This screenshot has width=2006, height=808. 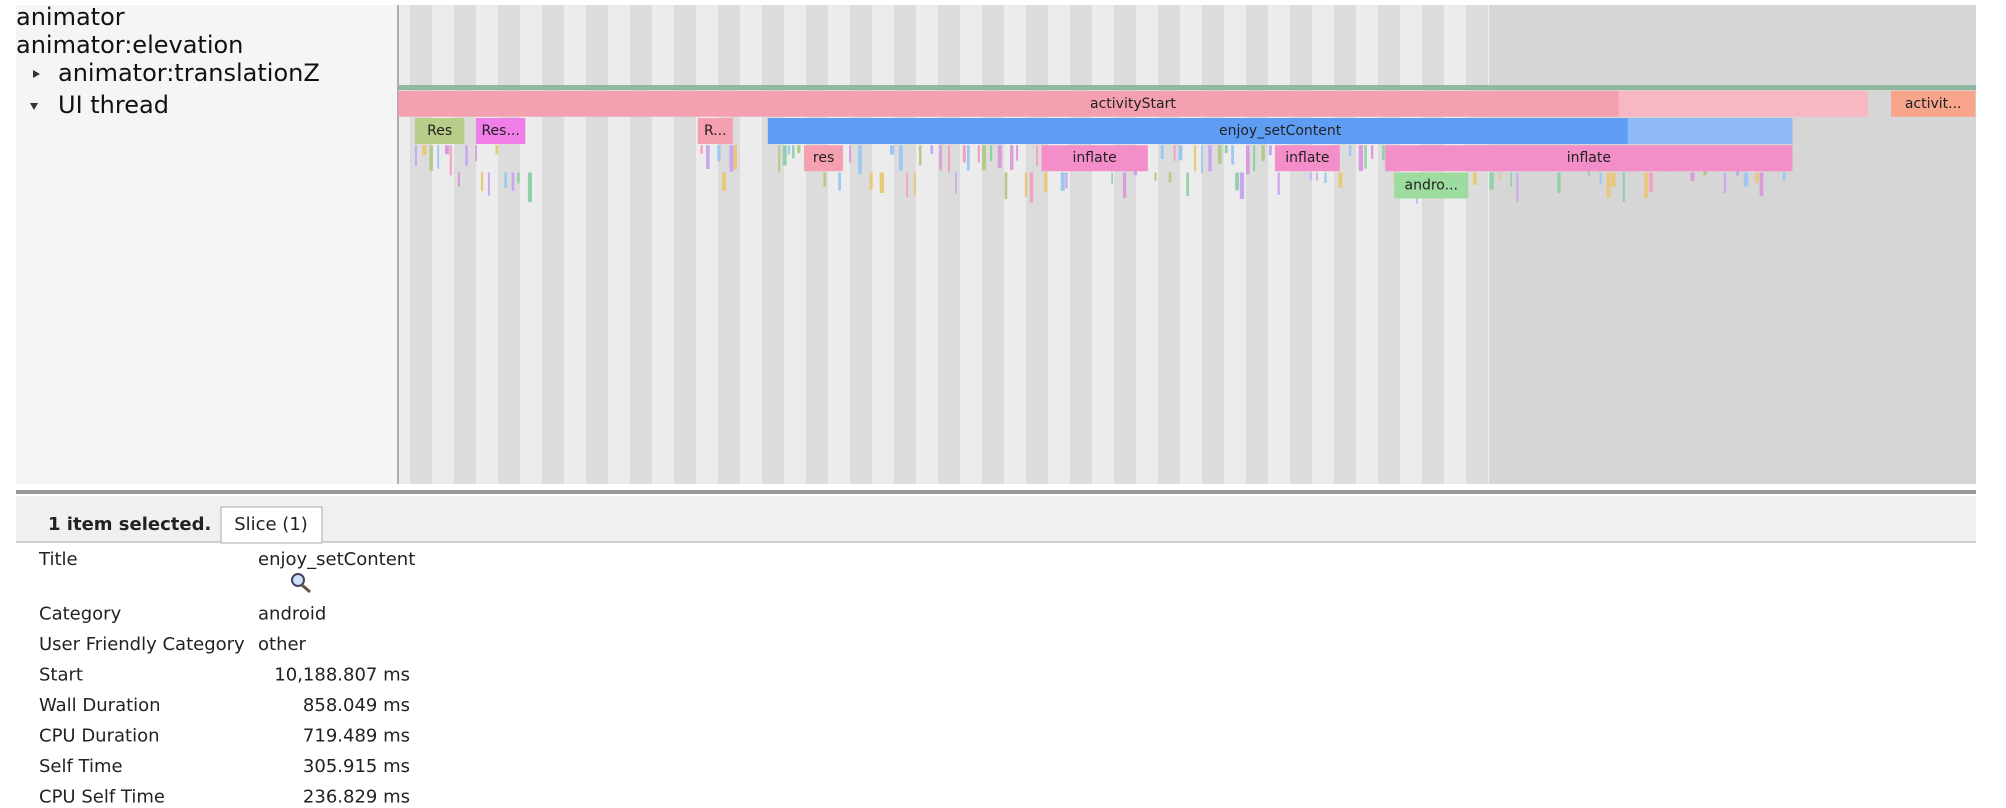 I want to click on detail-key: Self Time, so click(x=81, y=766).